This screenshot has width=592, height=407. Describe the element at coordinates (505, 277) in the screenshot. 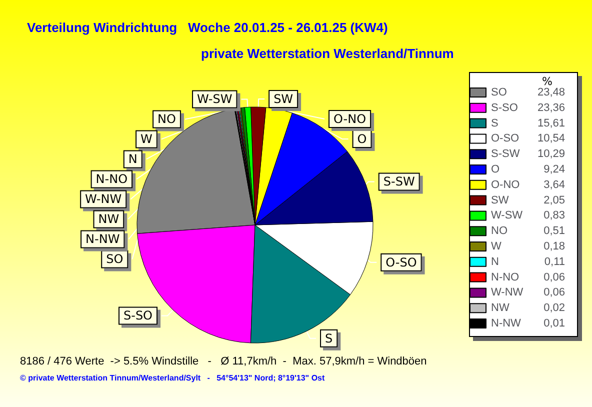

I see `legend-label: N-NO` at that location.